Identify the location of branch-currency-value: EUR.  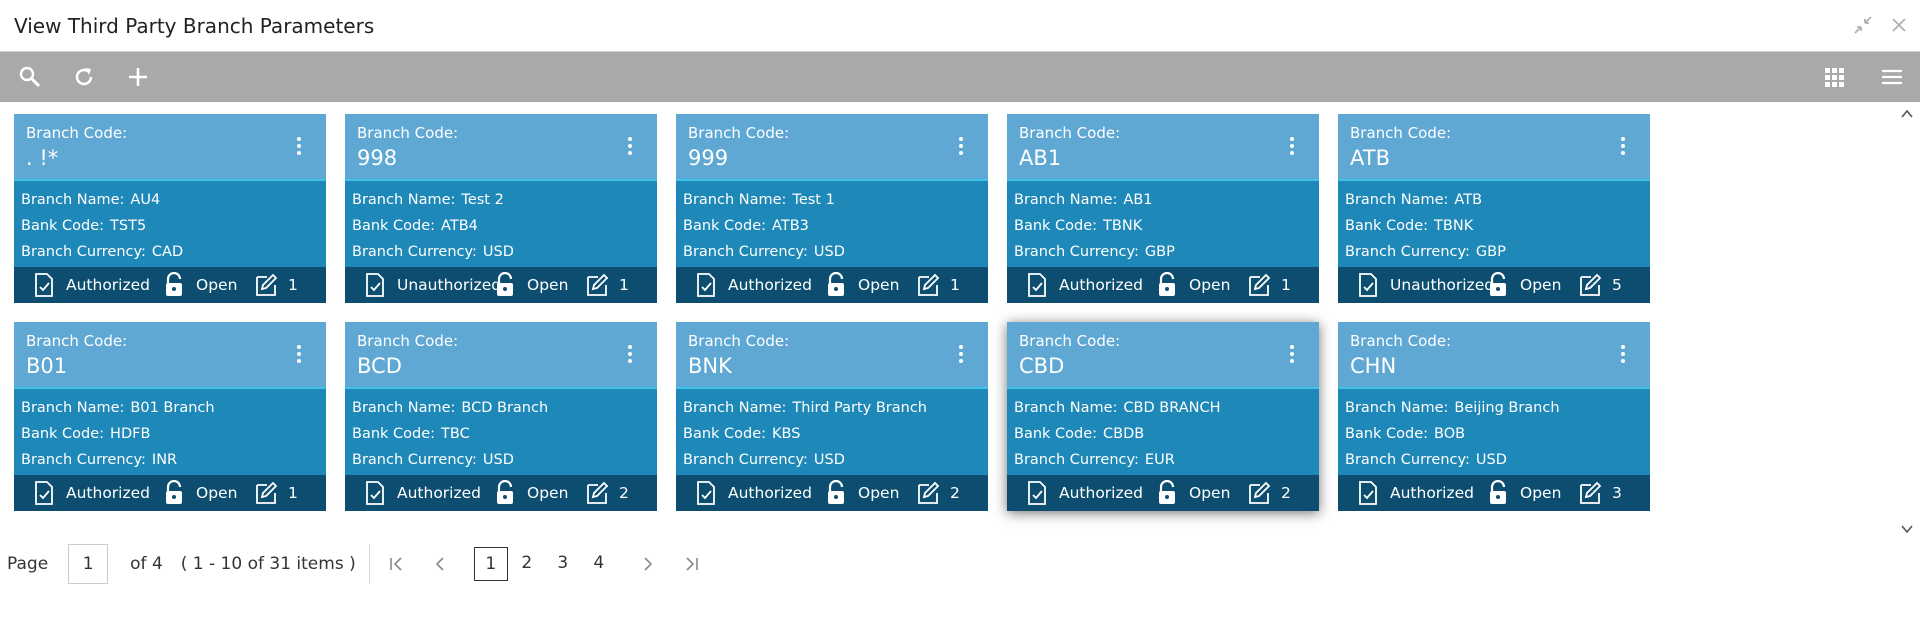
(1159, 460).